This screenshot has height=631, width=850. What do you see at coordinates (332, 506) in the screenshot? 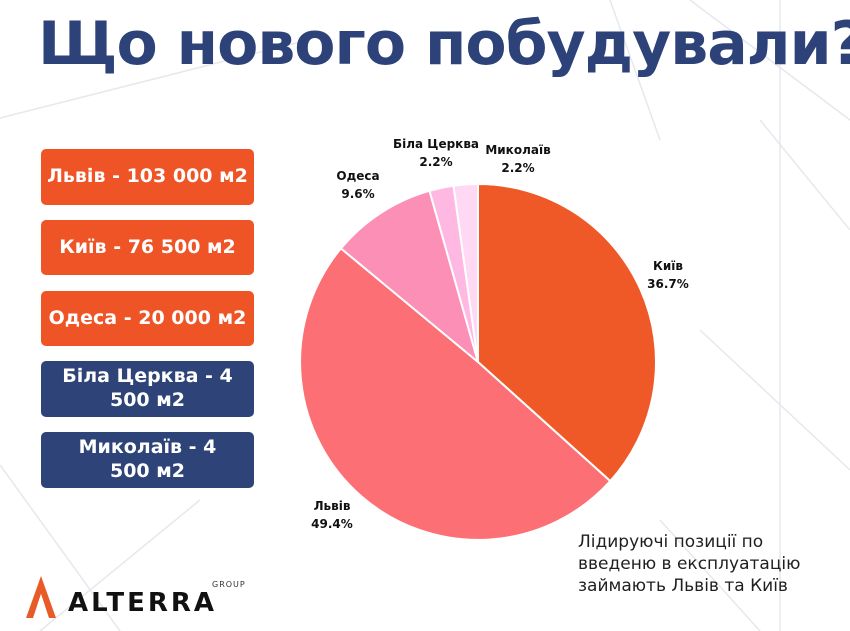
I see `slice-label-1: Львів` at bounding box center [332, 506].